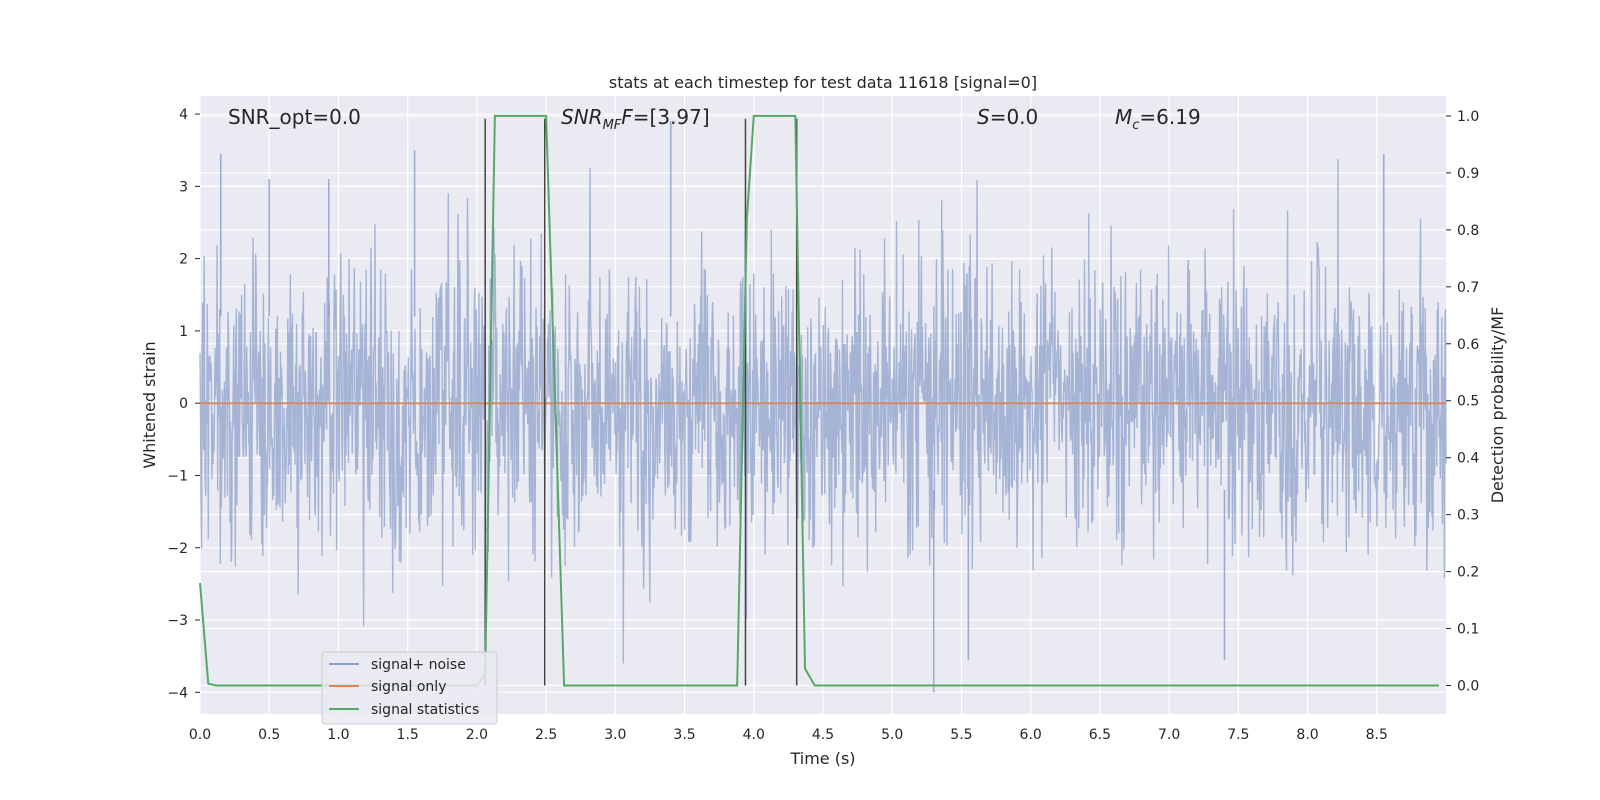 This screenshot has width=1600, height=800. I want to click on y-tick-label: −3, so click(177, 621).